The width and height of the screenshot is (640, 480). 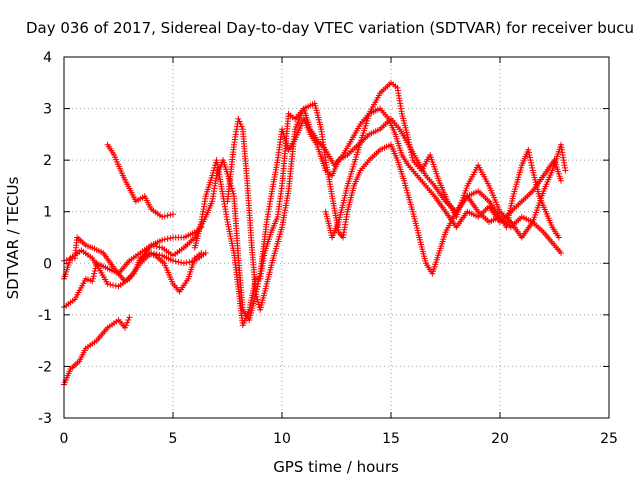 I want to click on series-arc-d, so click(x=135, y=268).